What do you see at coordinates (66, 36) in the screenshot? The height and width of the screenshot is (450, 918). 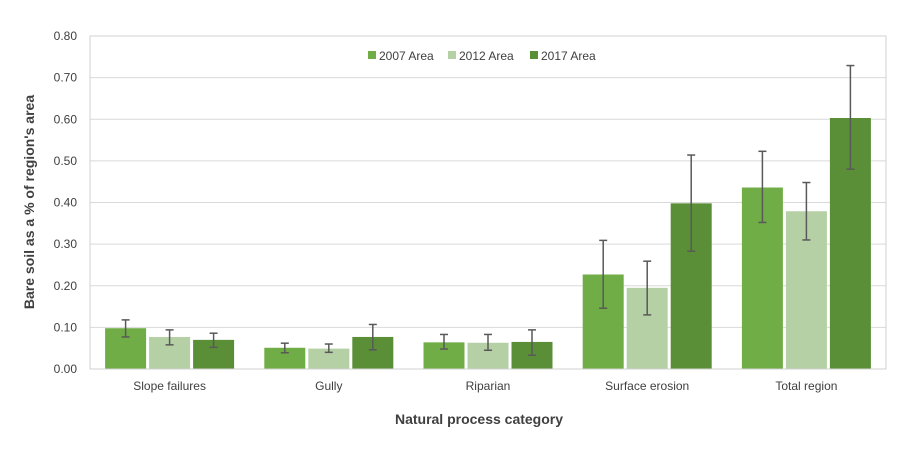 I see `y-tick-label: 0.80` at bounding box center [66, 36].